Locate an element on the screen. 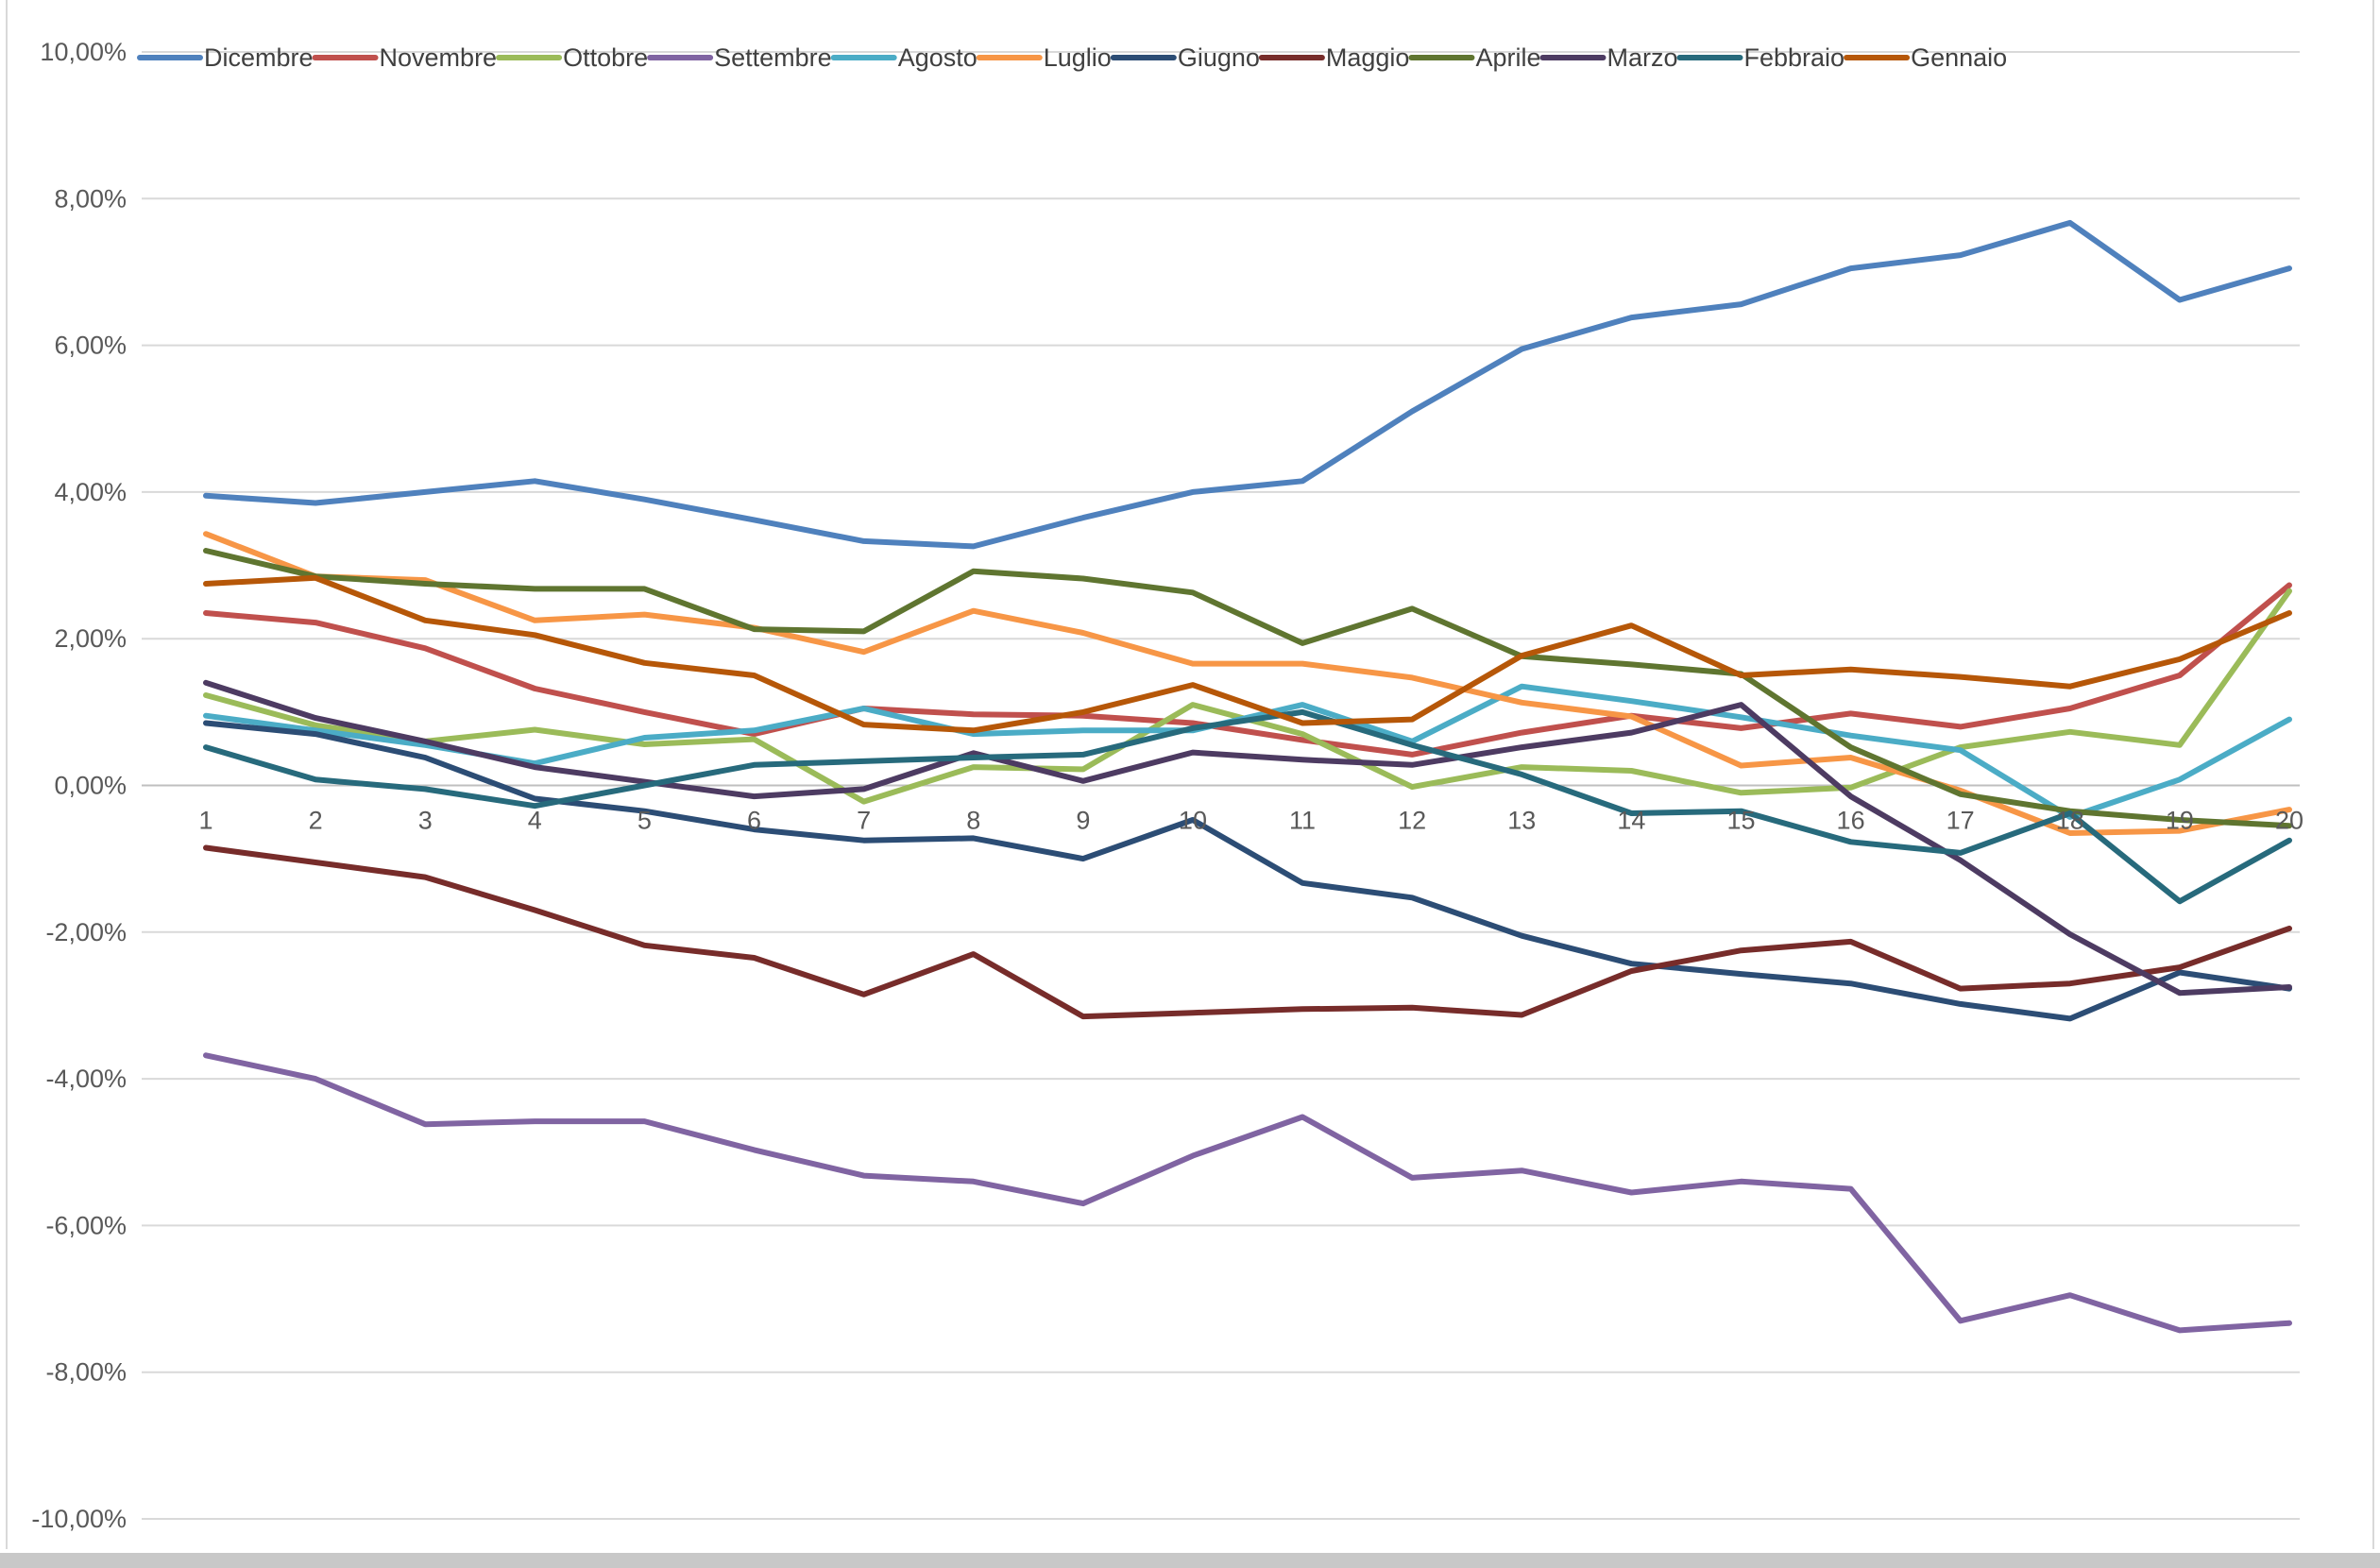  y-tick-label: 6,00% is located at coordinates (90, 346).